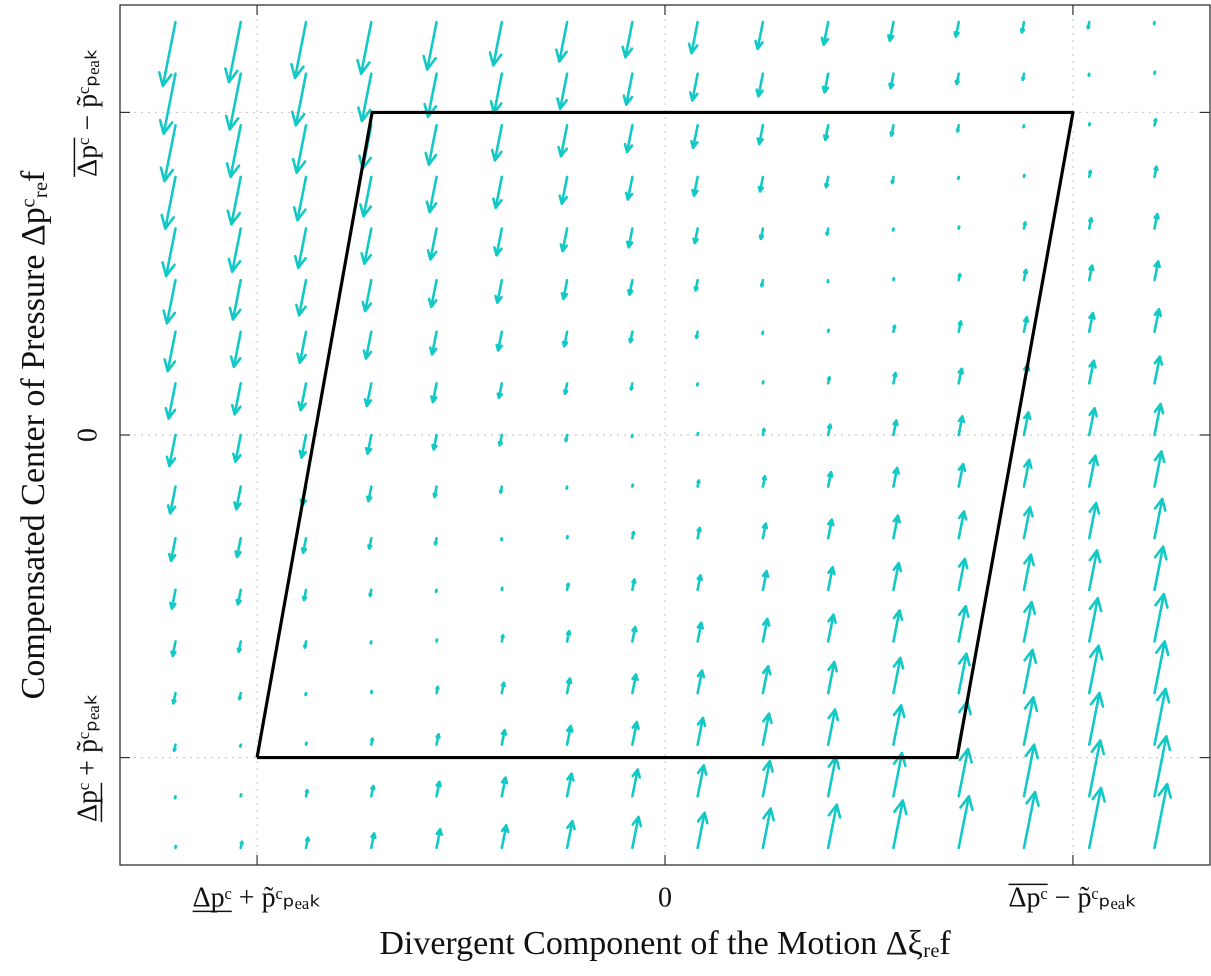  Describe the element at coordinates (1072, 897) in the screenshot. I see `x-tick-label: Δpᶜ − p̃ᶜₚₑₐₖ` at that location.